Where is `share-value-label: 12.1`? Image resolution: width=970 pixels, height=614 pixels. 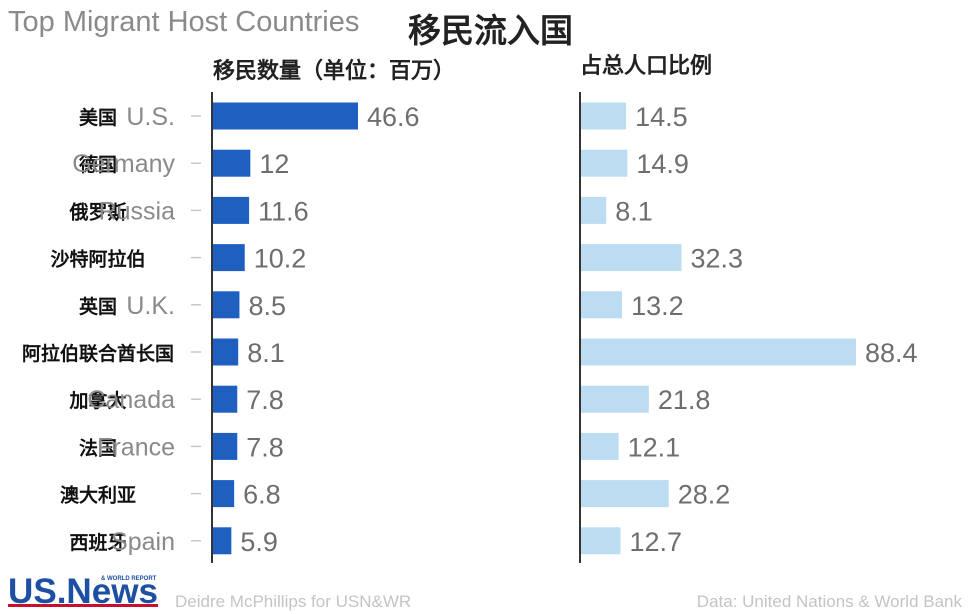 share-value-label: 12.1 is located at coordinates (654, 447).